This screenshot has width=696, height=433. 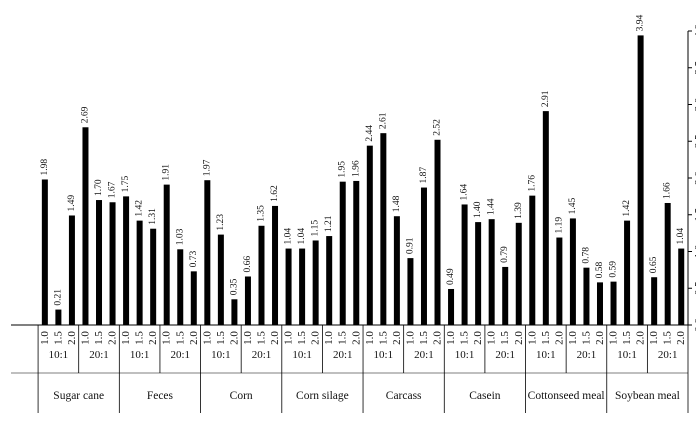 I want to click on group-label: Feces, so click(x=160, y=396).